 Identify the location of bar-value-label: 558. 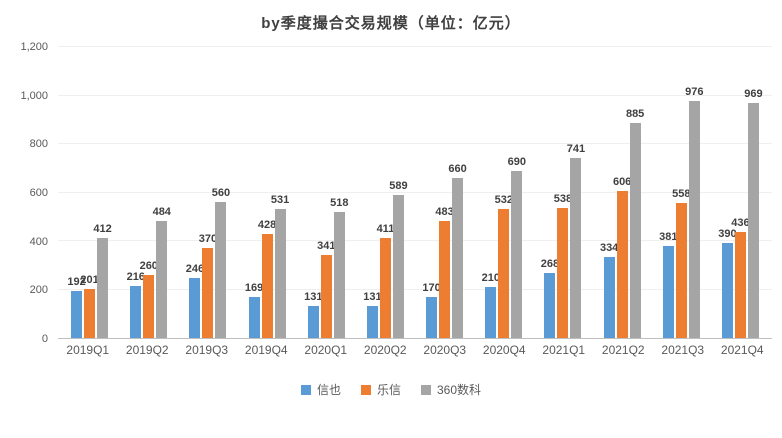
(681, 193).